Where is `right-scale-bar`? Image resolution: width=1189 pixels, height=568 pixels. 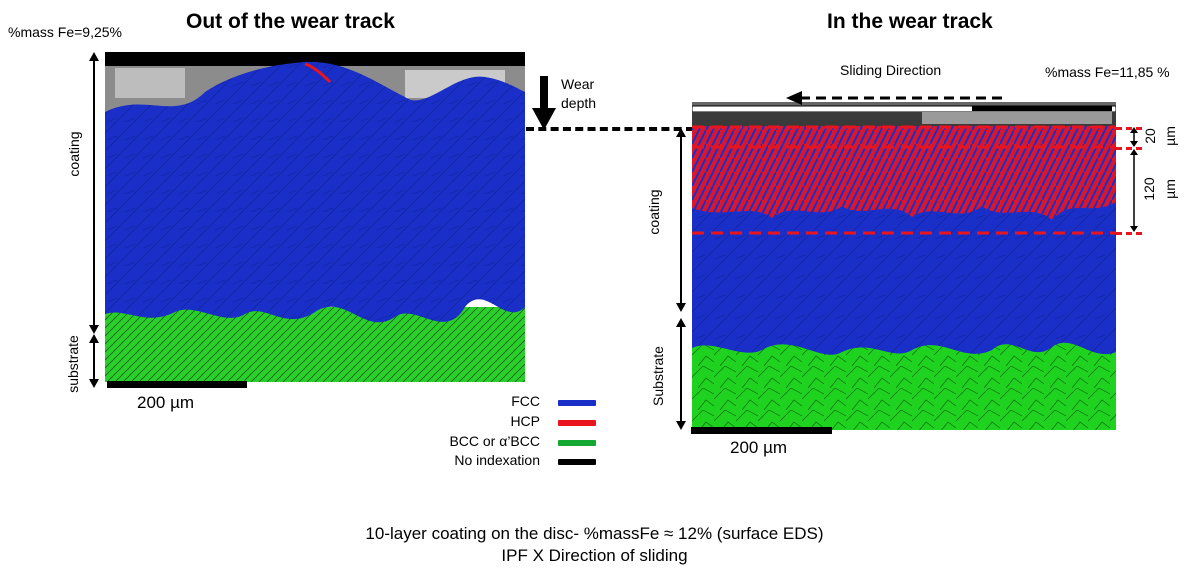 right-scale-bar is located at coordinates (761, 430).